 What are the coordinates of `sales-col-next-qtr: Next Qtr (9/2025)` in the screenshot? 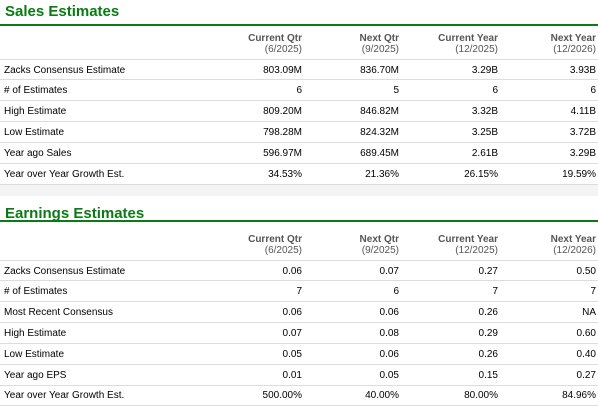 It's located at (359, 44).